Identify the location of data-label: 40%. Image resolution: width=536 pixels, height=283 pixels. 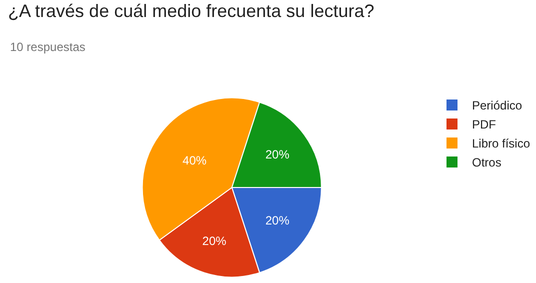
(194, 160).